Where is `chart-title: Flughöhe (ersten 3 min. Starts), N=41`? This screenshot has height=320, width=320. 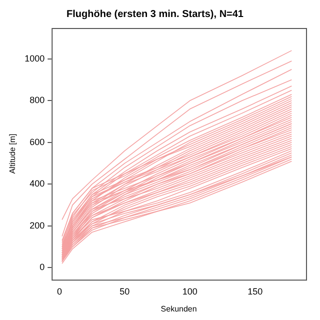
chart-title: Flughöhe (ersten 3 min. Starts), N=41 is located at coordinates (155, 14).